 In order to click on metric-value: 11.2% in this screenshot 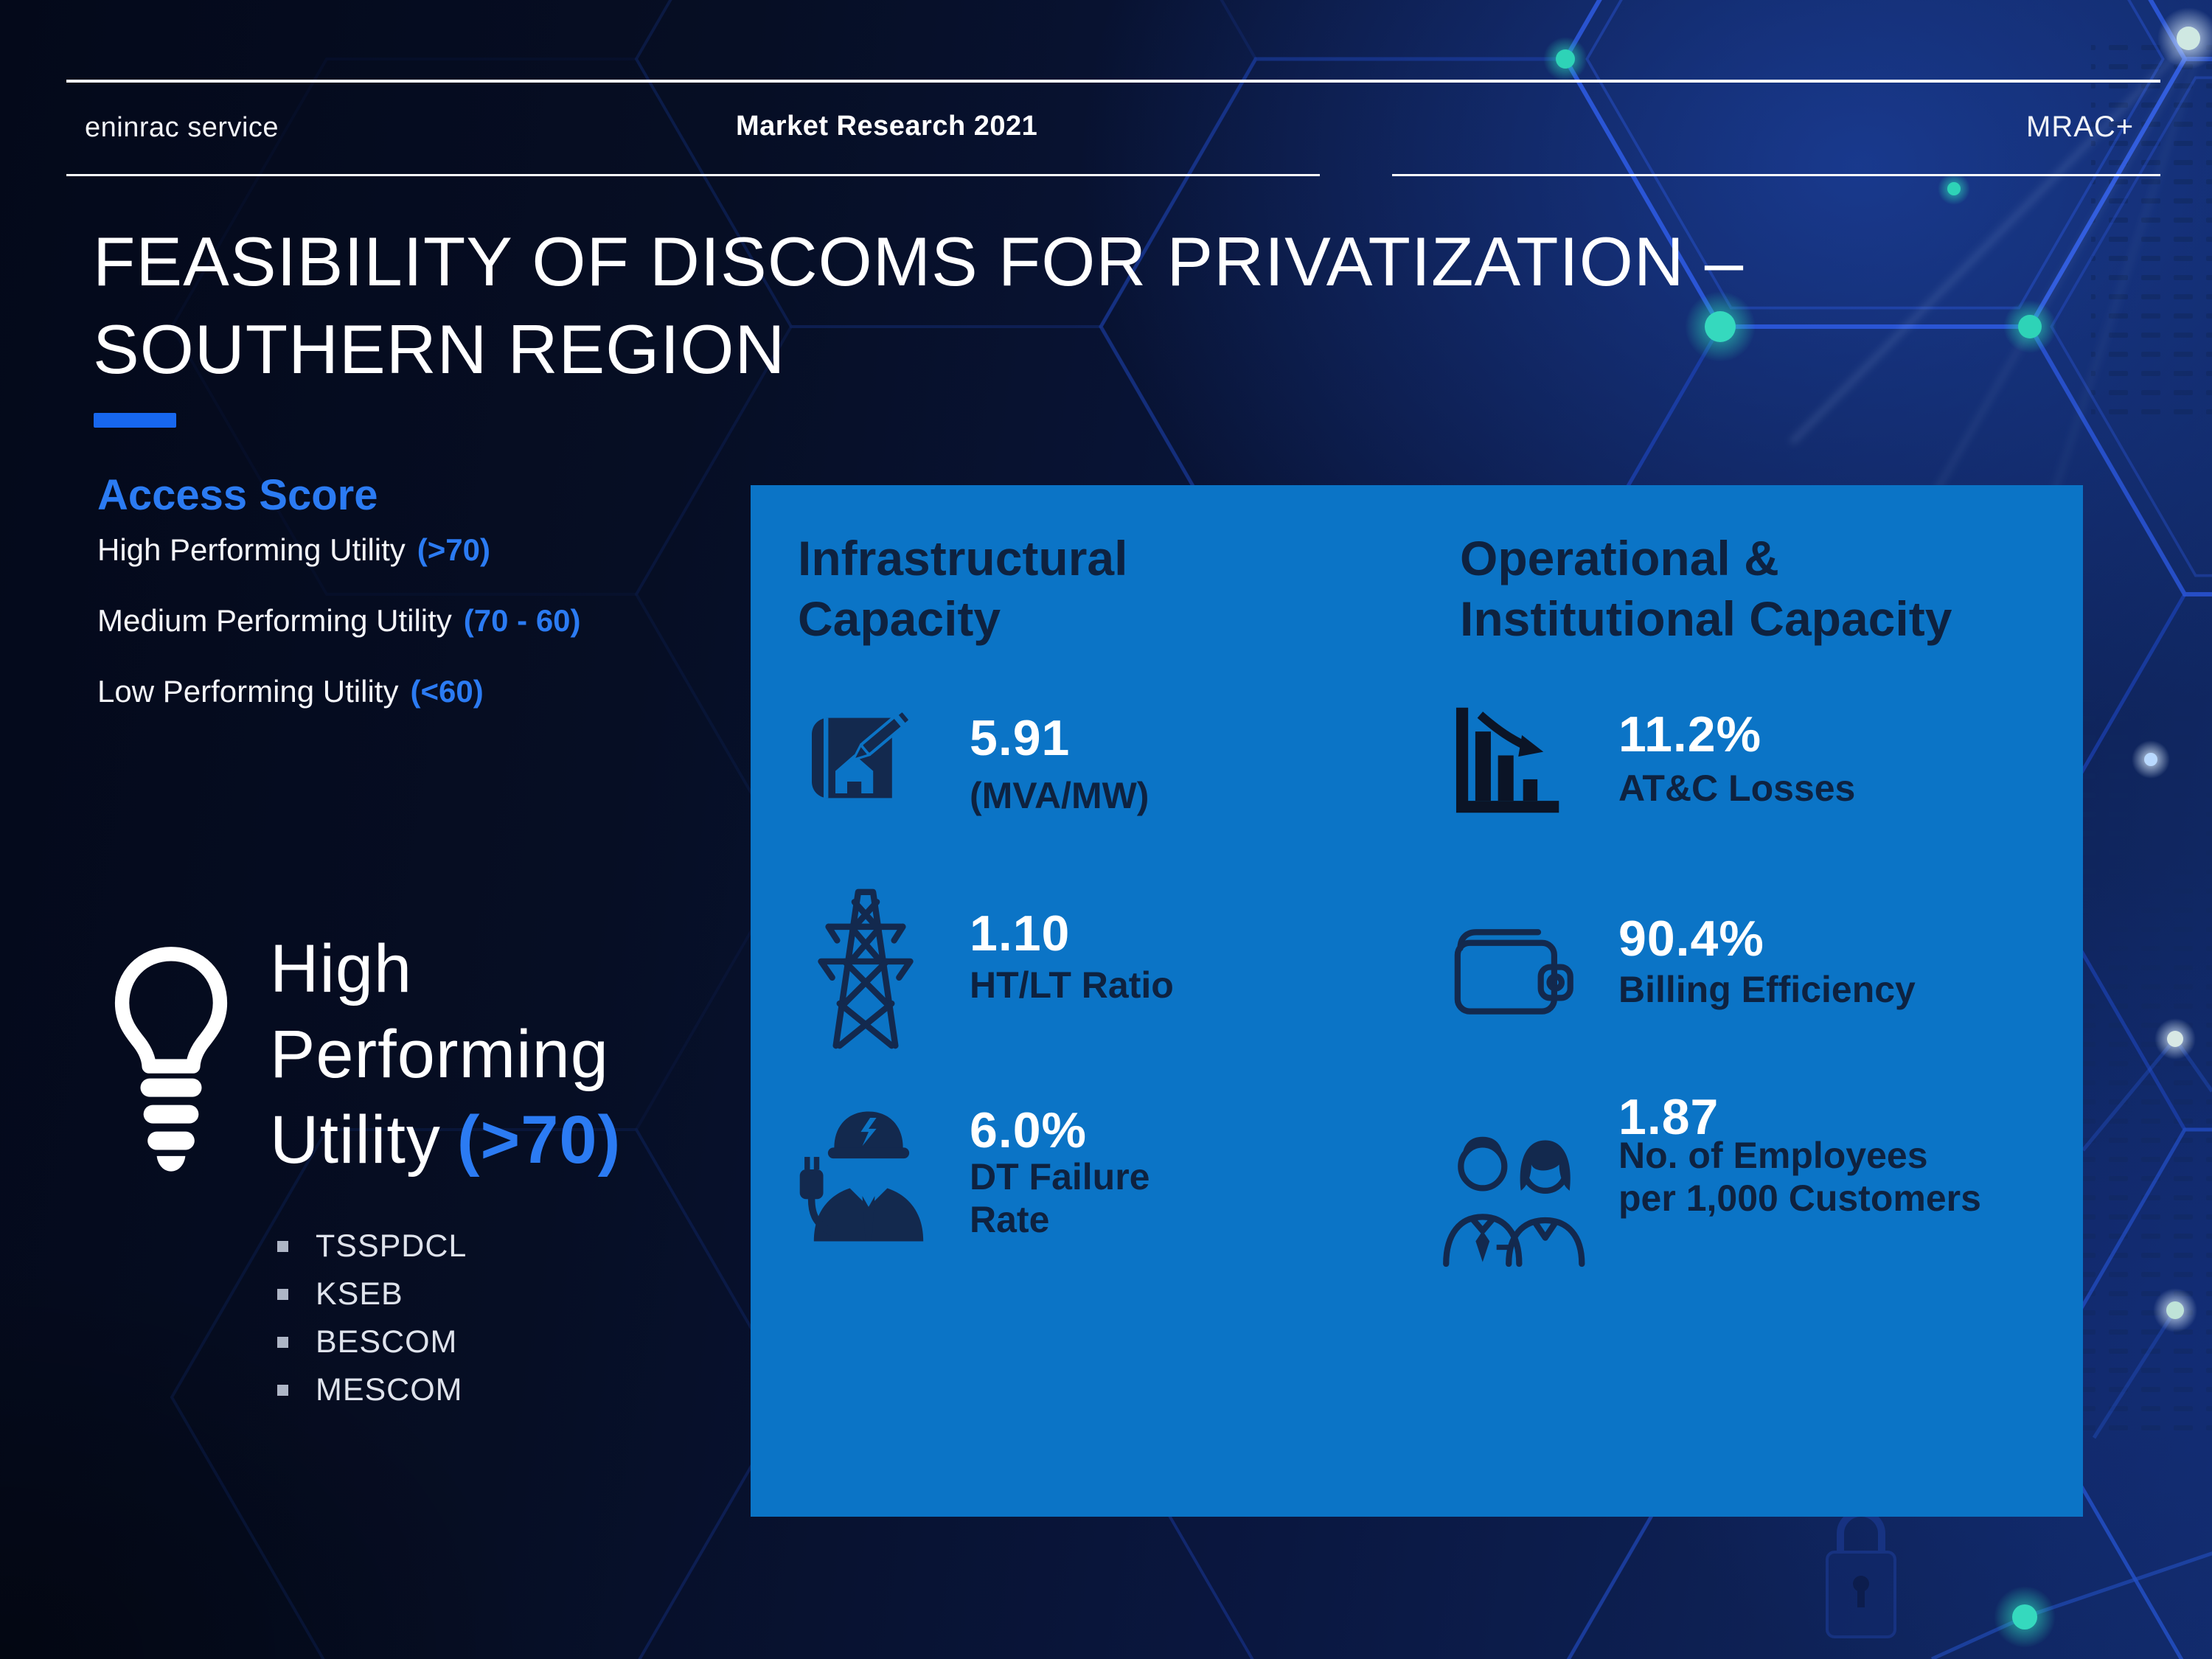, I will do `click(1690, 734)`.